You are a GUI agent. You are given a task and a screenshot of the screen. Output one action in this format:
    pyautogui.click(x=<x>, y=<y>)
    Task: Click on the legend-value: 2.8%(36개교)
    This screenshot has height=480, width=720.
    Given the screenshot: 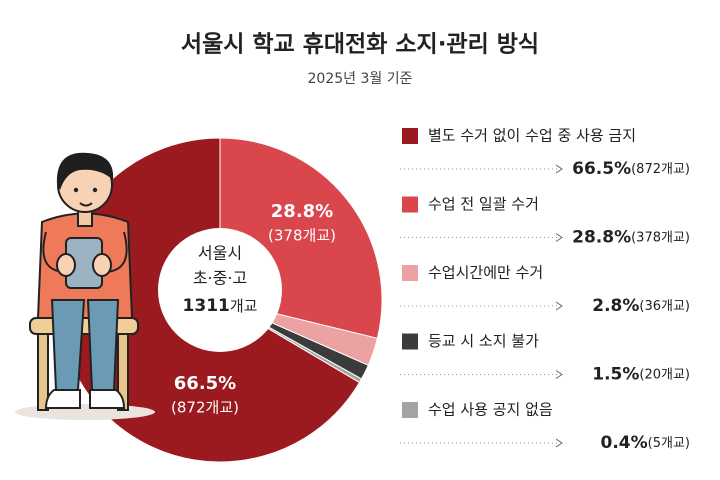 What is the action you would take?
    pyautogui.click(x=641, y=306)
    